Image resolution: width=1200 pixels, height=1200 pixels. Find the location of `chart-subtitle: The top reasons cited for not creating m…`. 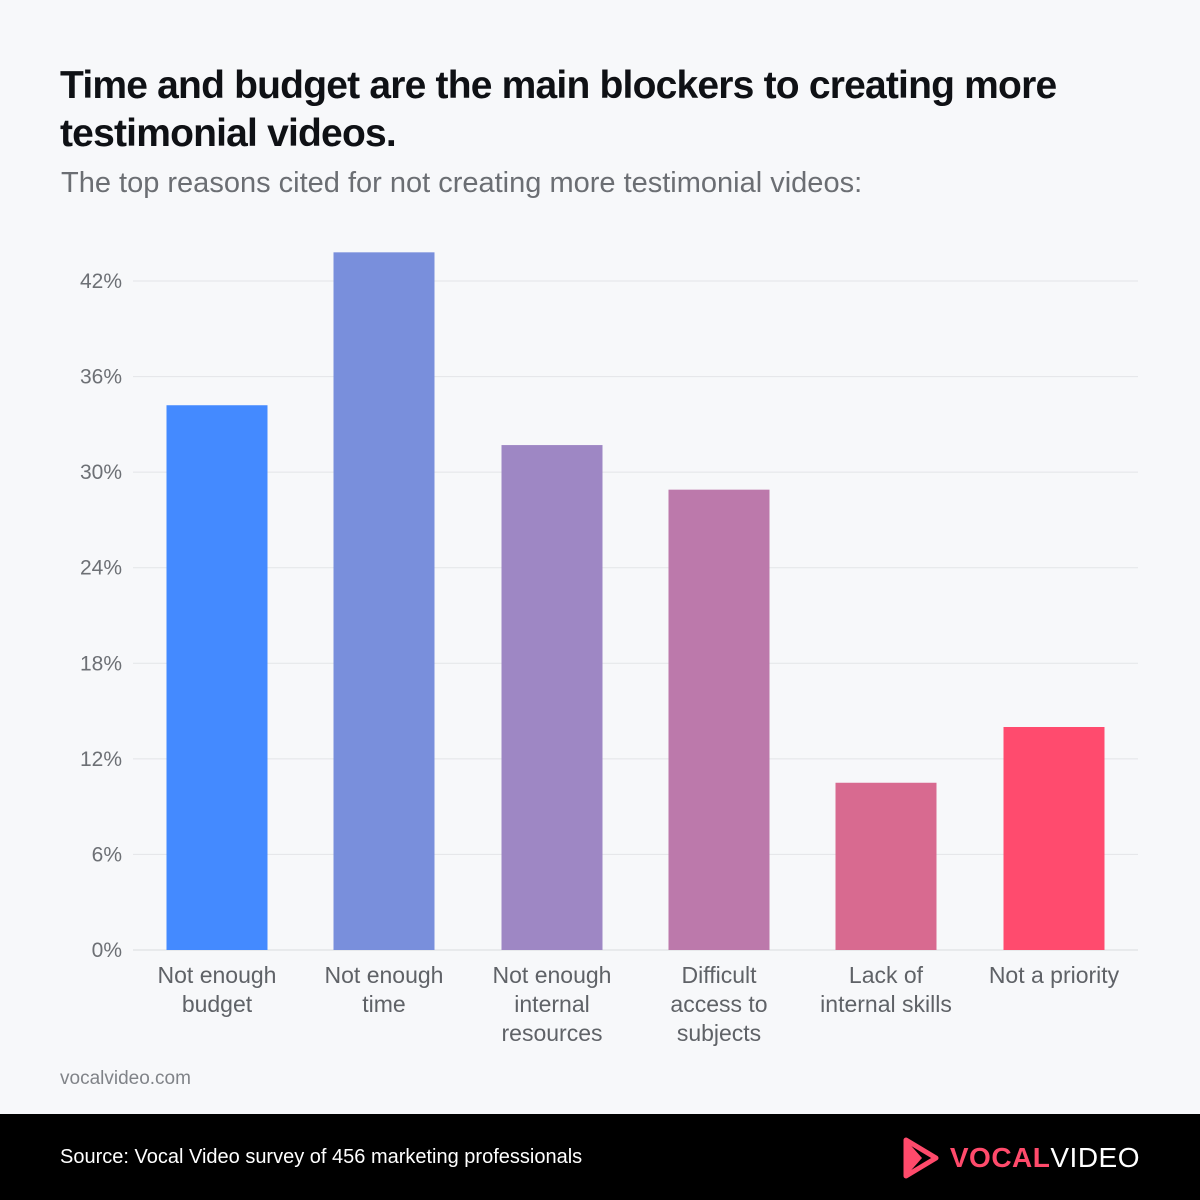

chart-subtitle: The top reasons cited for not creating m… is located at coordinates (462, 183).